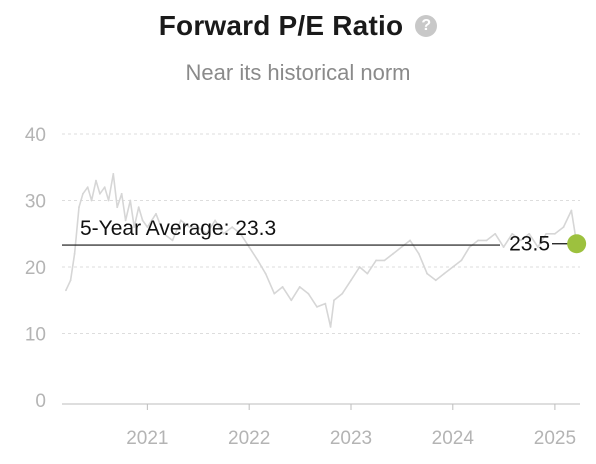  What do you see at coordinates (577, 244) in the screenshot?
I see `current-value-marker` at bounding box center [577, 244].